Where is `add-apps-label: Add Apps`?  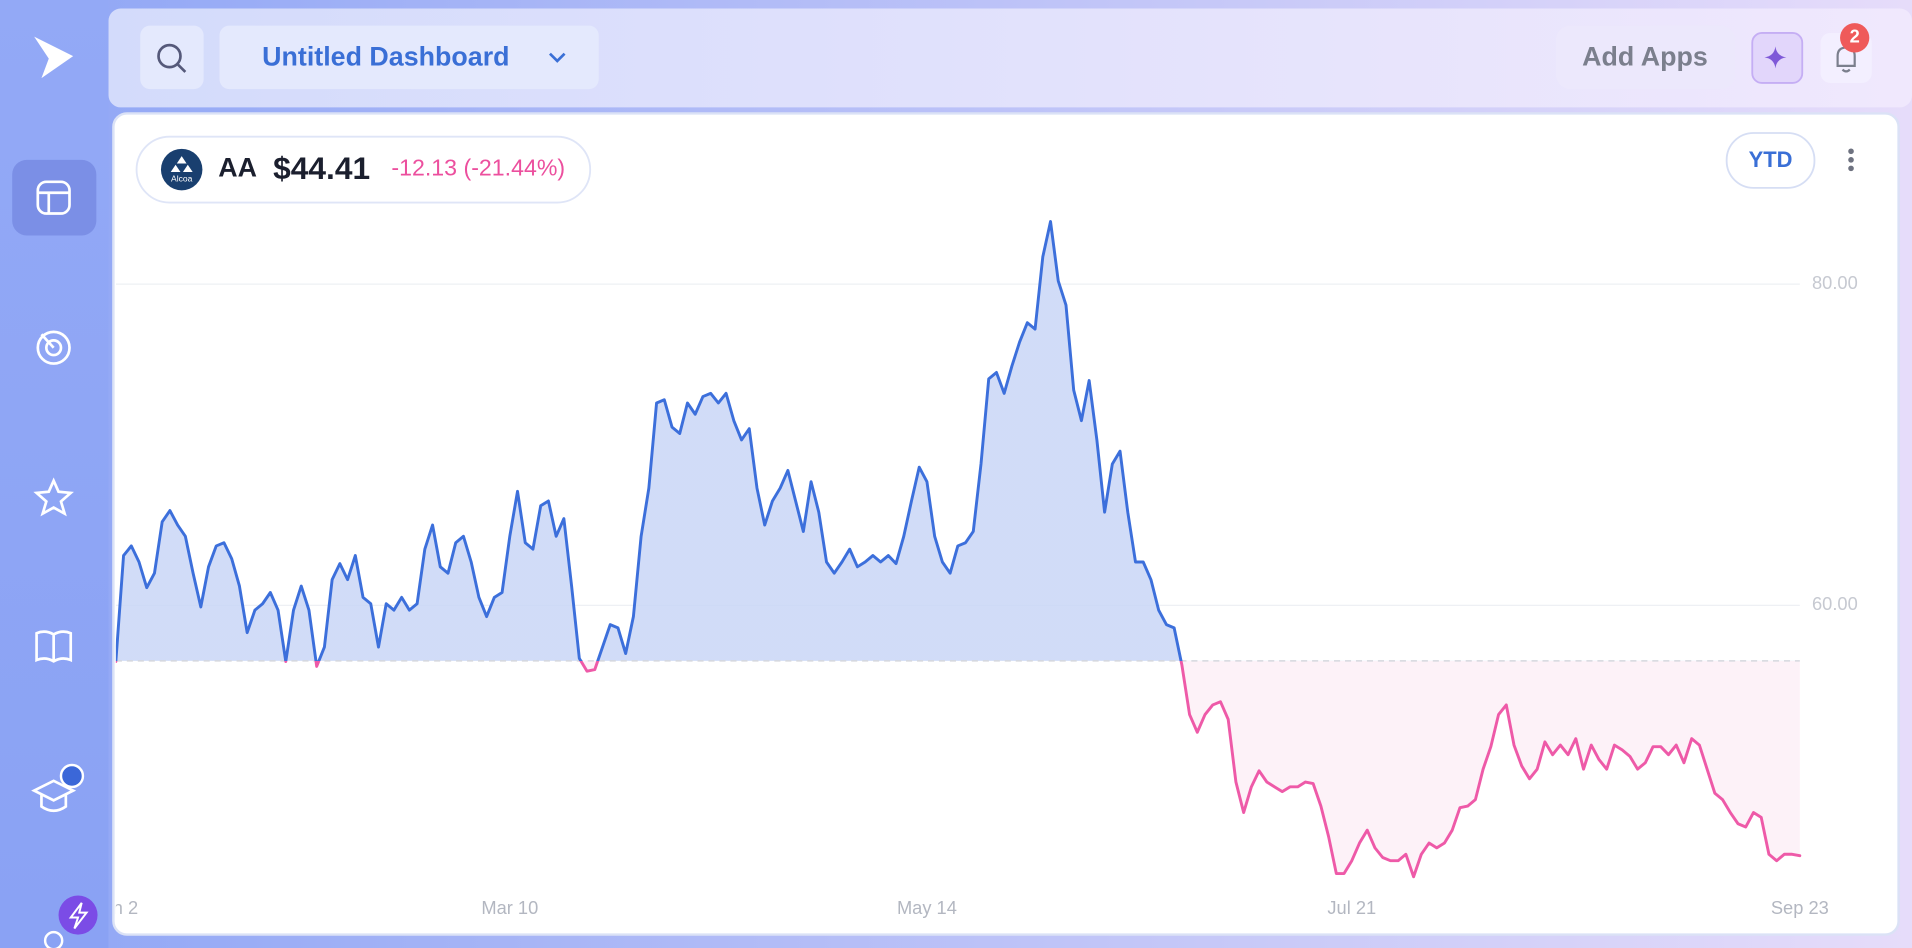 add-apps-label: Add Apps is located at coordinates (1645, 57).